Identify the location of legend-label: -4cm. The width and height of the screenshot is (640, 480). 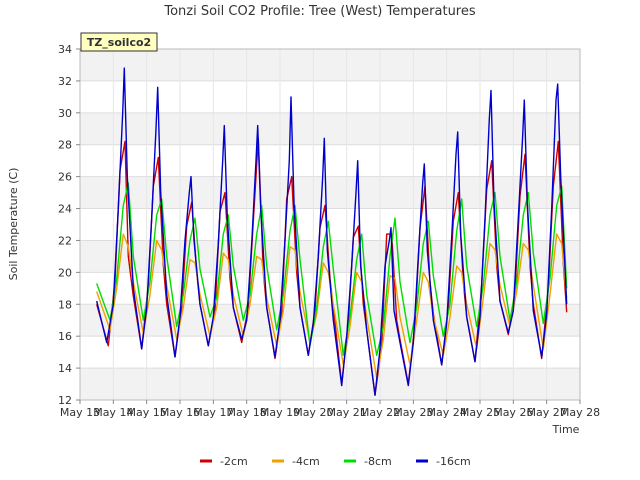
(306, 461).